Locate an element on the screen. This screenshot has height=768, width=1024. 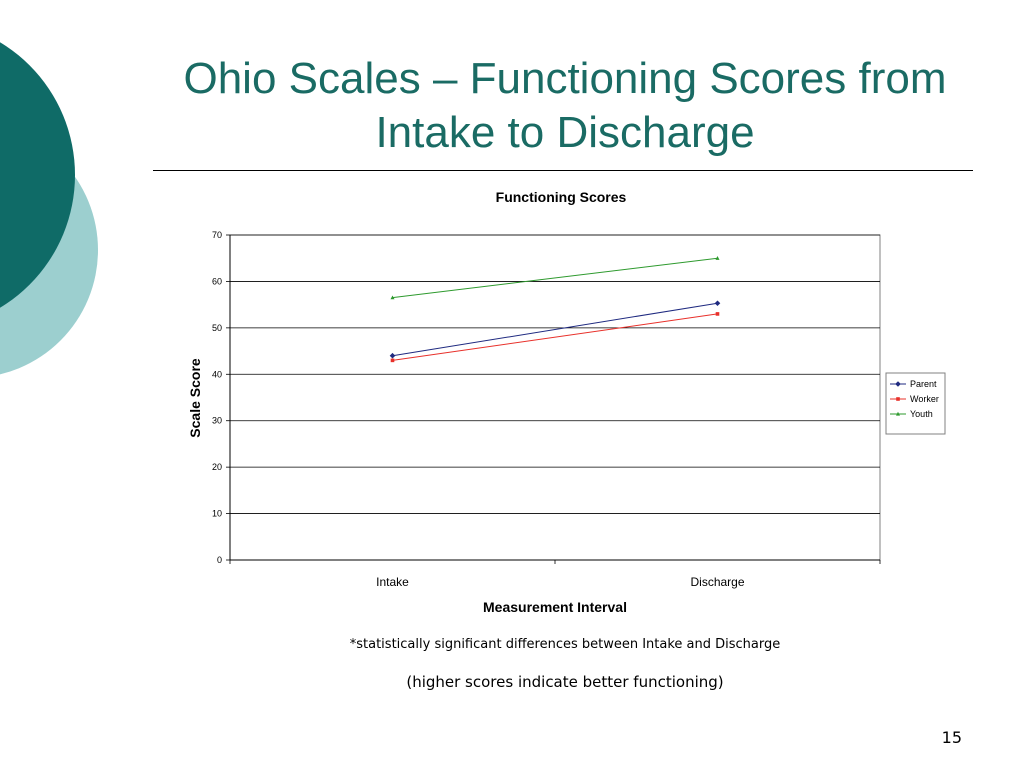
legend-label: Youth is located at coordinates (921, 414).